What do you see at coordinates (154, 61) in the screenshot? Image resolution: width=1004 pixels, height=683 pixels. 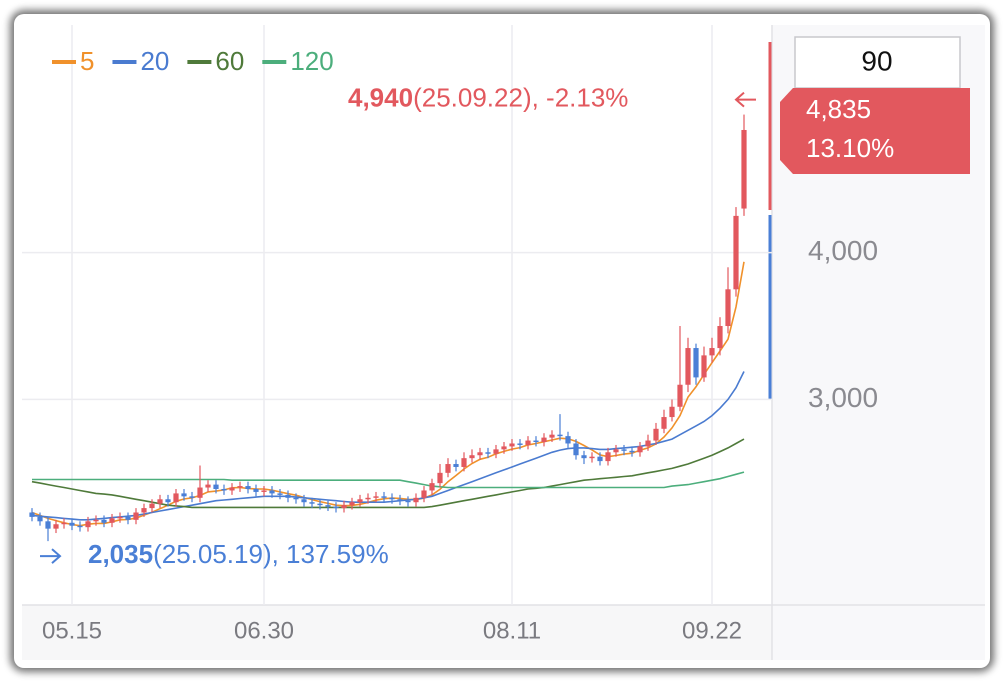 I see `legend-label: 20` at bounding box center [154, 61].